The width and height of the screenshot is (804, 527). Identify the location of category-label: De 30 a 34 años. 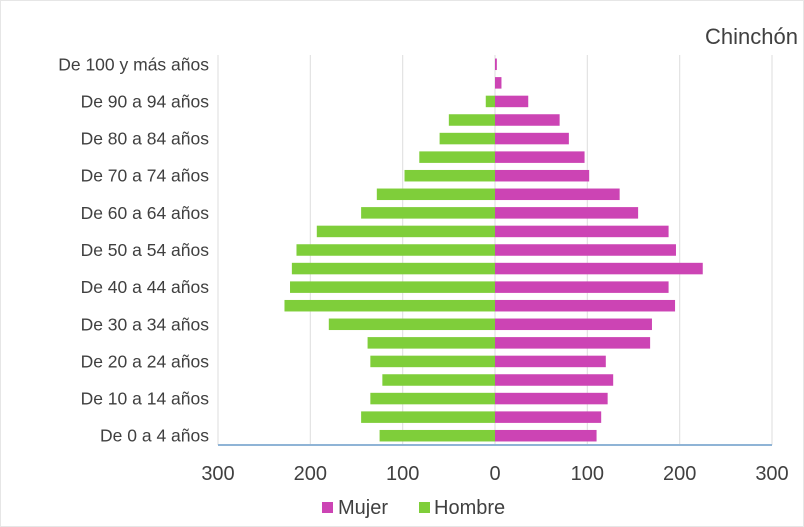
(145, 324).